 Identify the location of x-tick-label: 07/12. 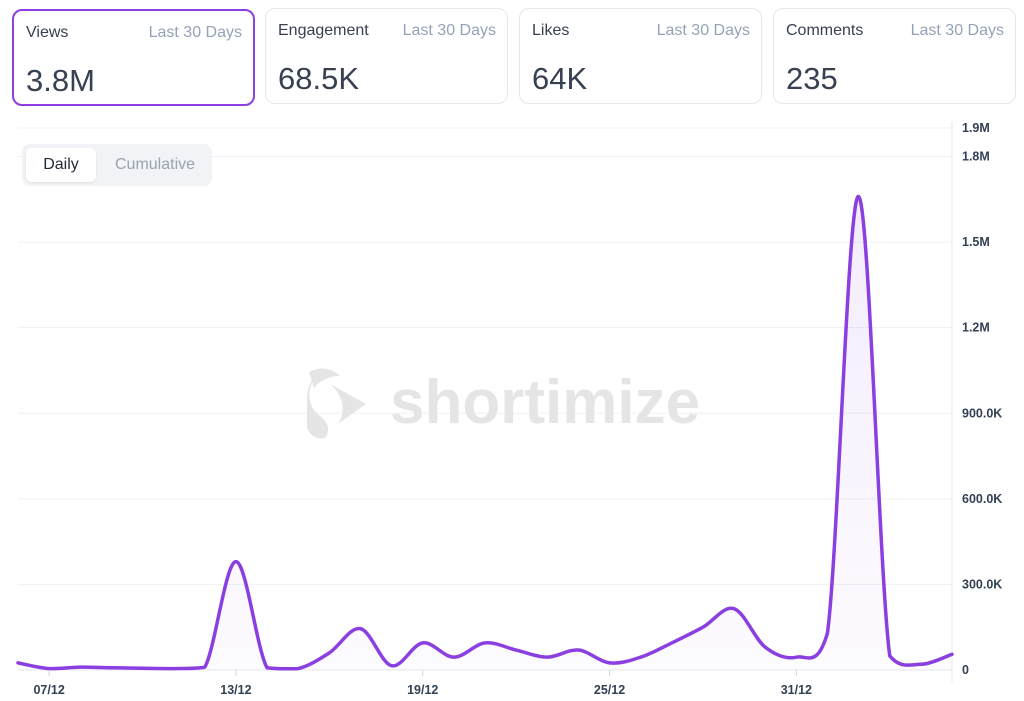
(48, 690).